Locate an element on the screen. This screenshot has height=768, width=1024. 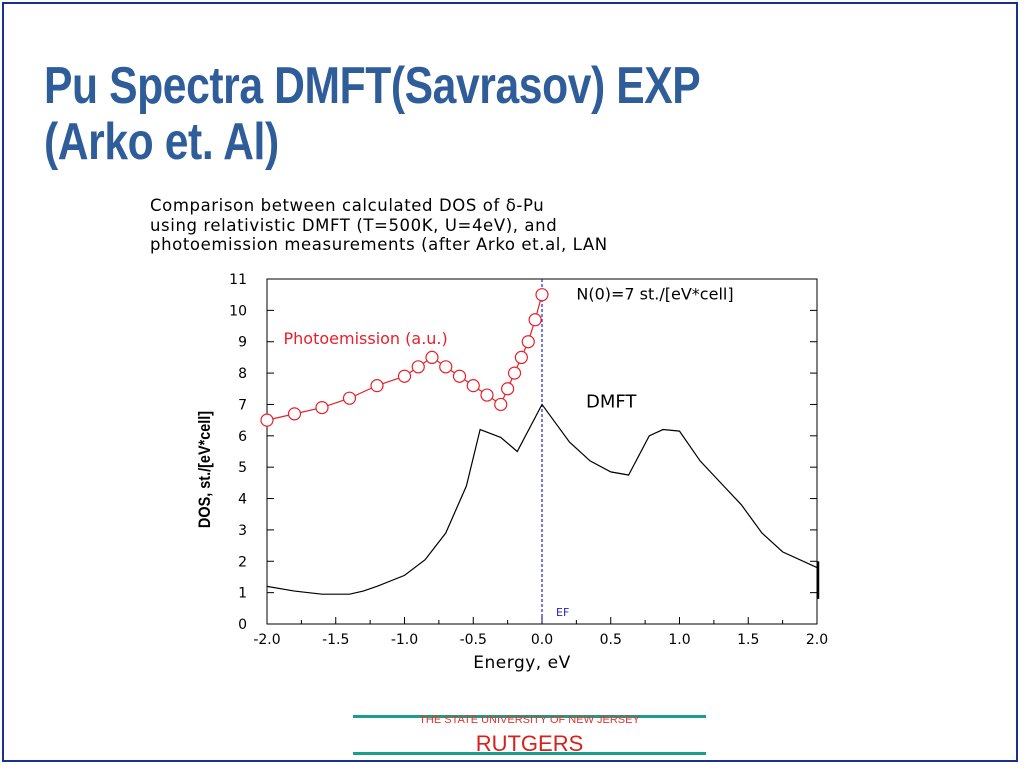
y-tick-label: 3 is located at coordinates (242, 531).